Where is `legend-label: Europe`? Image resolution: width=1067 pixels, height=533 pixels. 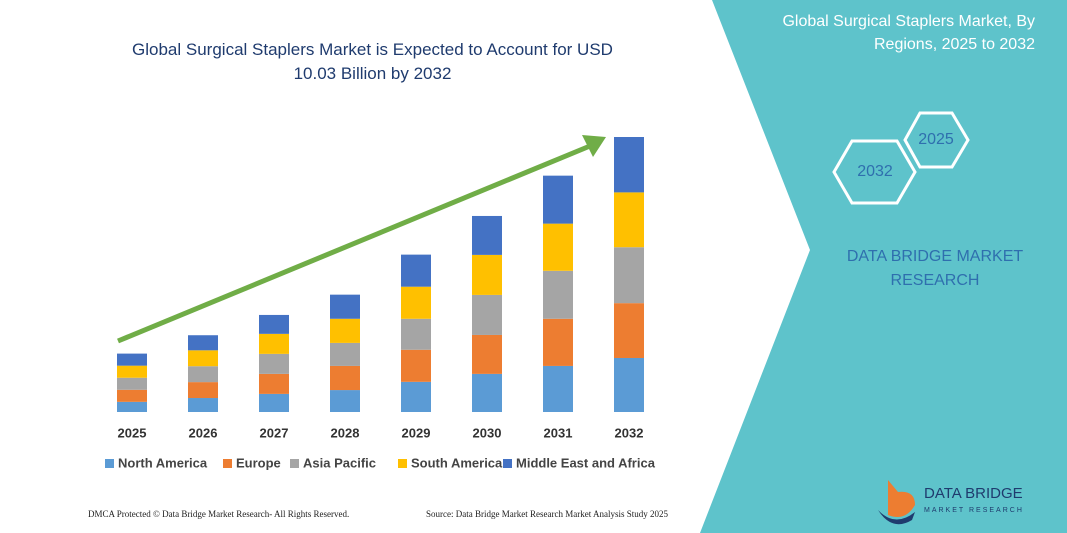 legend-label: Europe is located at coordinates (258, 462).